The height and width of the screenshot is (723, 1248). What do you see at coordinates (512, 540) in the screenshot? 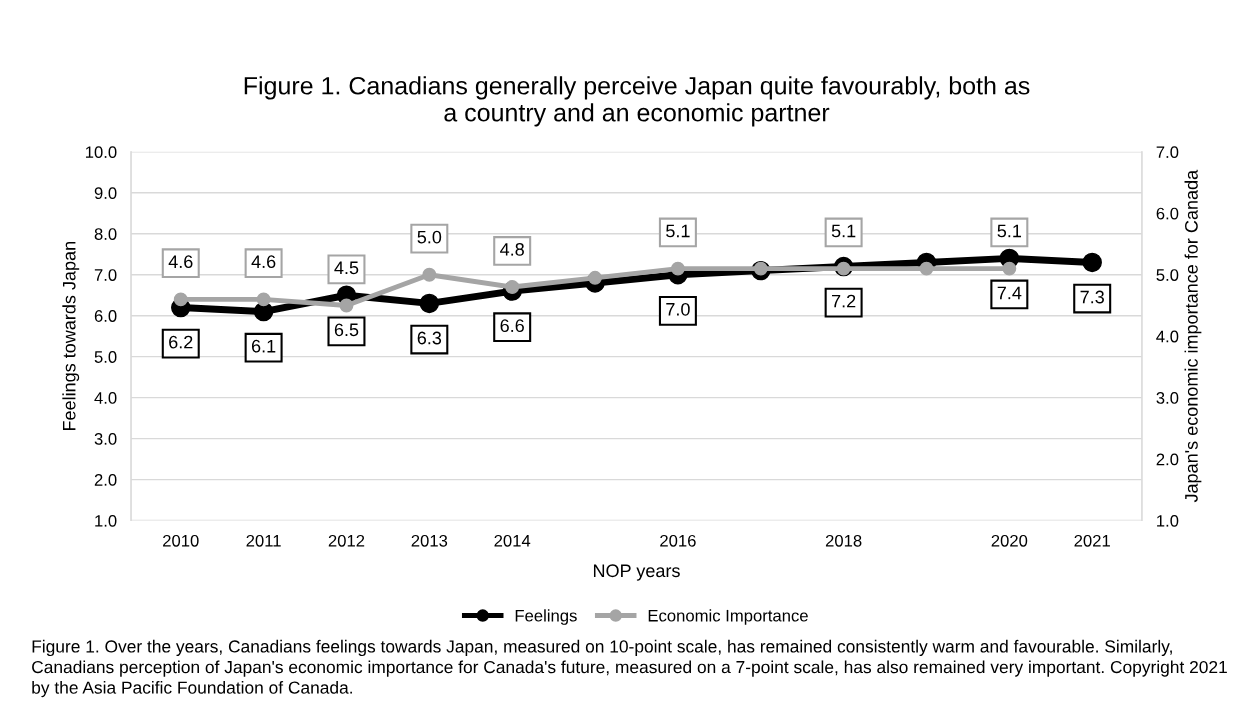
I see `x-tick-label: 2014` at bounding box center [512, 540].